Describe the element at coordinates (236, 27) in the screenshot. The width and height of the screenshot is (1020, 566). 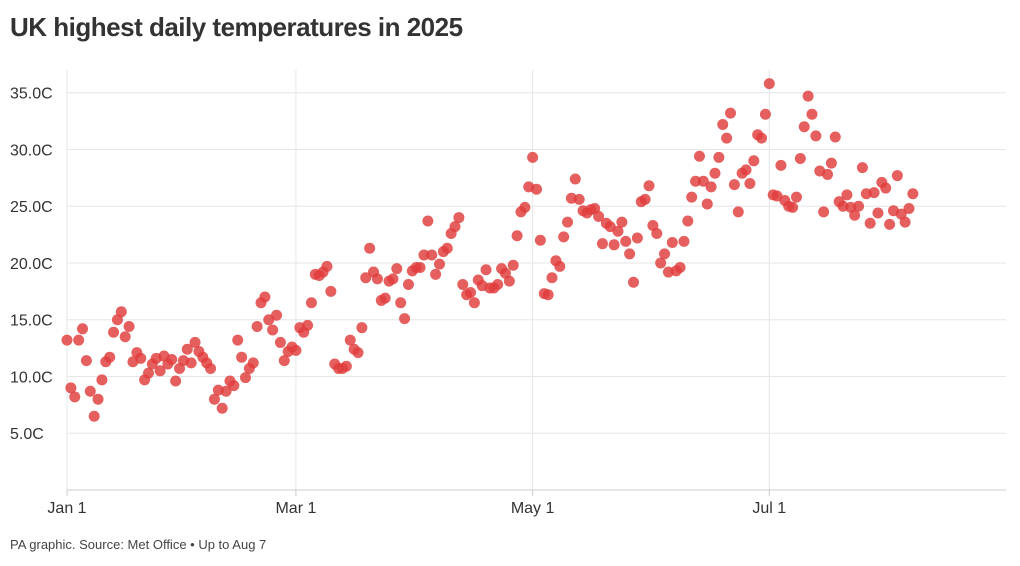
I see `page-title: UK highest daily temperatures in 2025` at that location.